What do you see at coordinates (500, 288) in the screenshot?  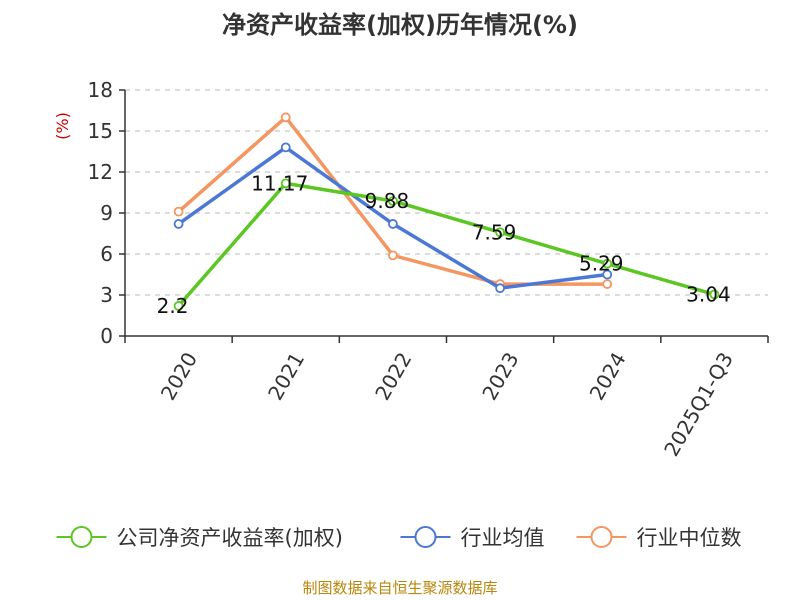 I see `series-1-point-2023` at bounding box center [500, 288].